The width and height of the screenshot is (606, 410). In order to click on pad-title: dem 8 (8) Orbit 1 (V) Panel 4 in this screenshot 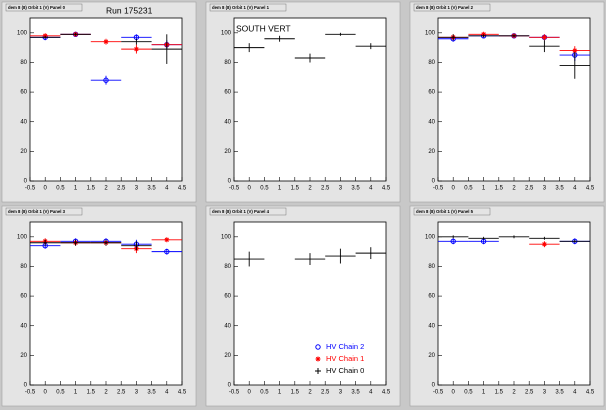, I will do `click(241, 211)`.